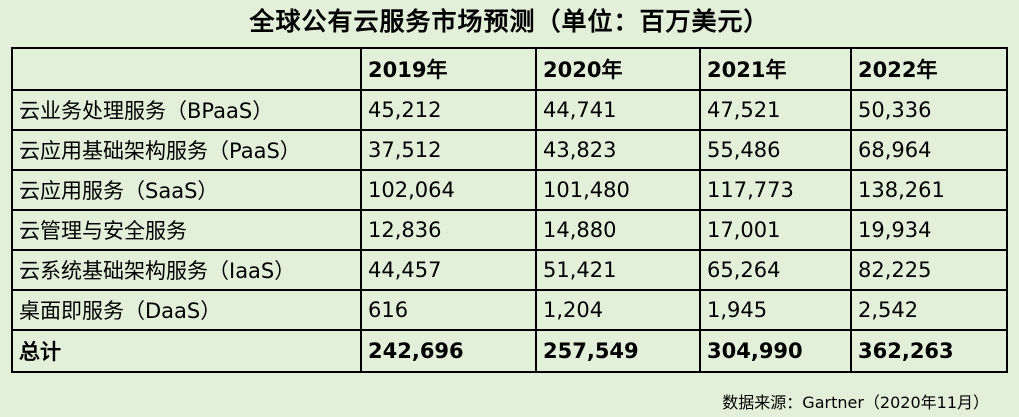 This screenshot has height=417, width=1019. I want to click on total-cell: 362,263, so click(929, 351).